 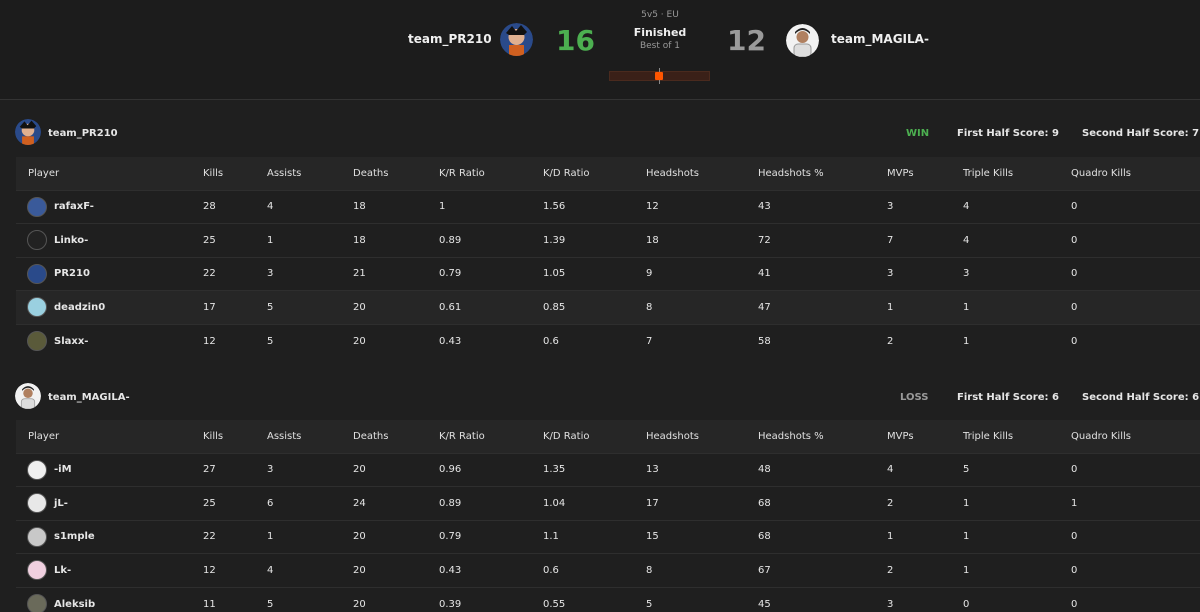 What do you see at coordinates (109, 504) in the screenshot?
I see `player-cell: jL-` at bounding box center [109, 504].